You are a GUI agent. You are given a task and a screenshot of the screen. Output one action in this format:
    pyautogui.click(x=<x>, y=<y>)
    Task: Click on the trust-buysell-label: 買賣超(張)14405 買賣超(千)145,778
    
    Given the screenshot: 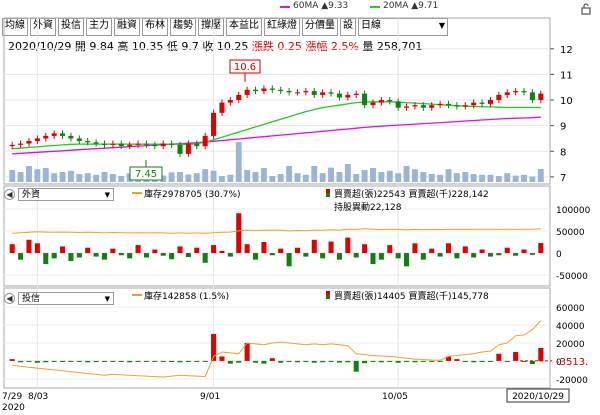 What is the action you would take?
    pyautogui.click(x=411, y=296)
    